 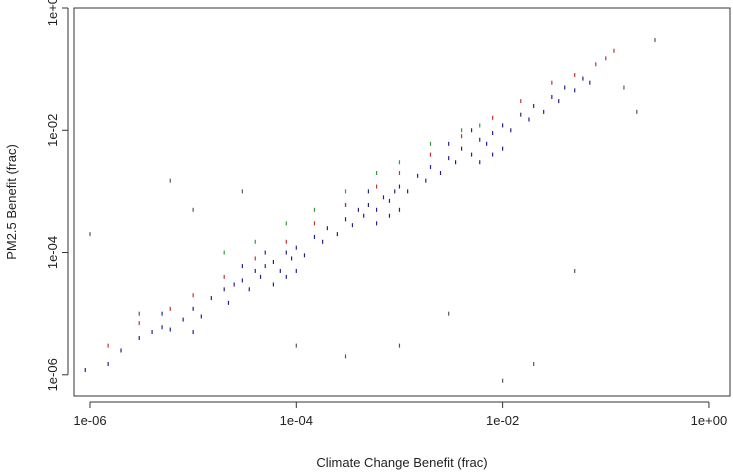 I want to click on x-tick-label: 1e+00, so click(x=709, y=420).